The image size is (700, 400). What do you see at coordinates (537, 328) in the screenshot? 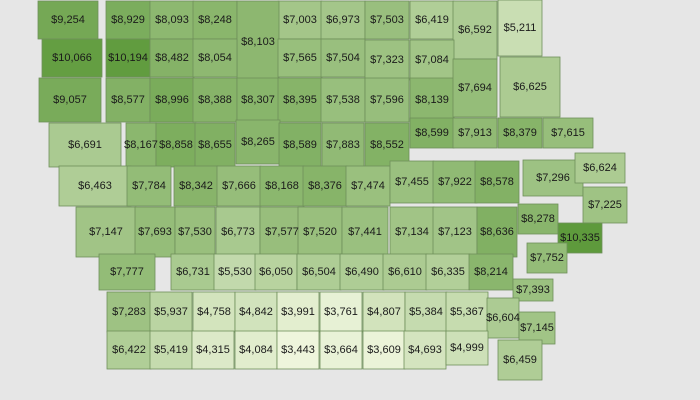
I see `county-label: $7,145` at bounding box center [537, 328].